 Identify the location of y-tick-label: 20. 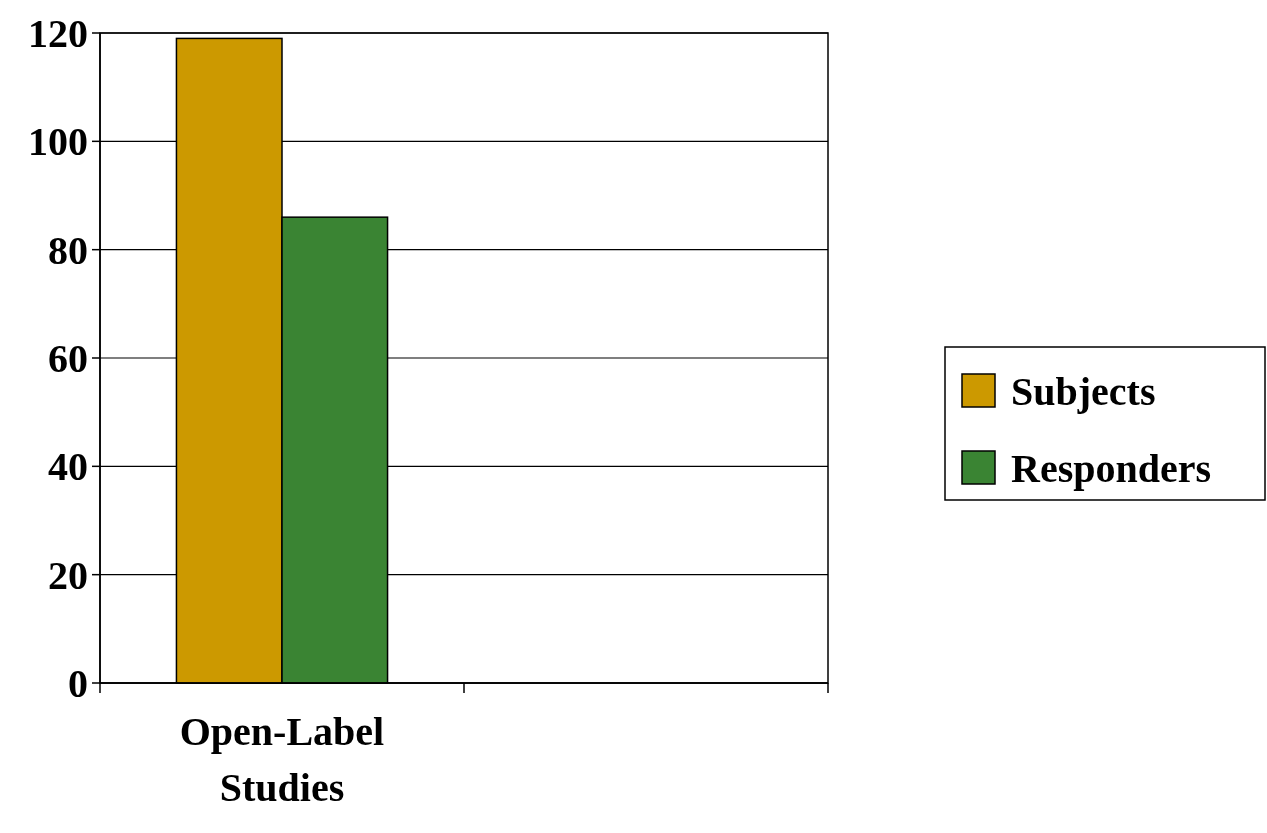
(68, 575).